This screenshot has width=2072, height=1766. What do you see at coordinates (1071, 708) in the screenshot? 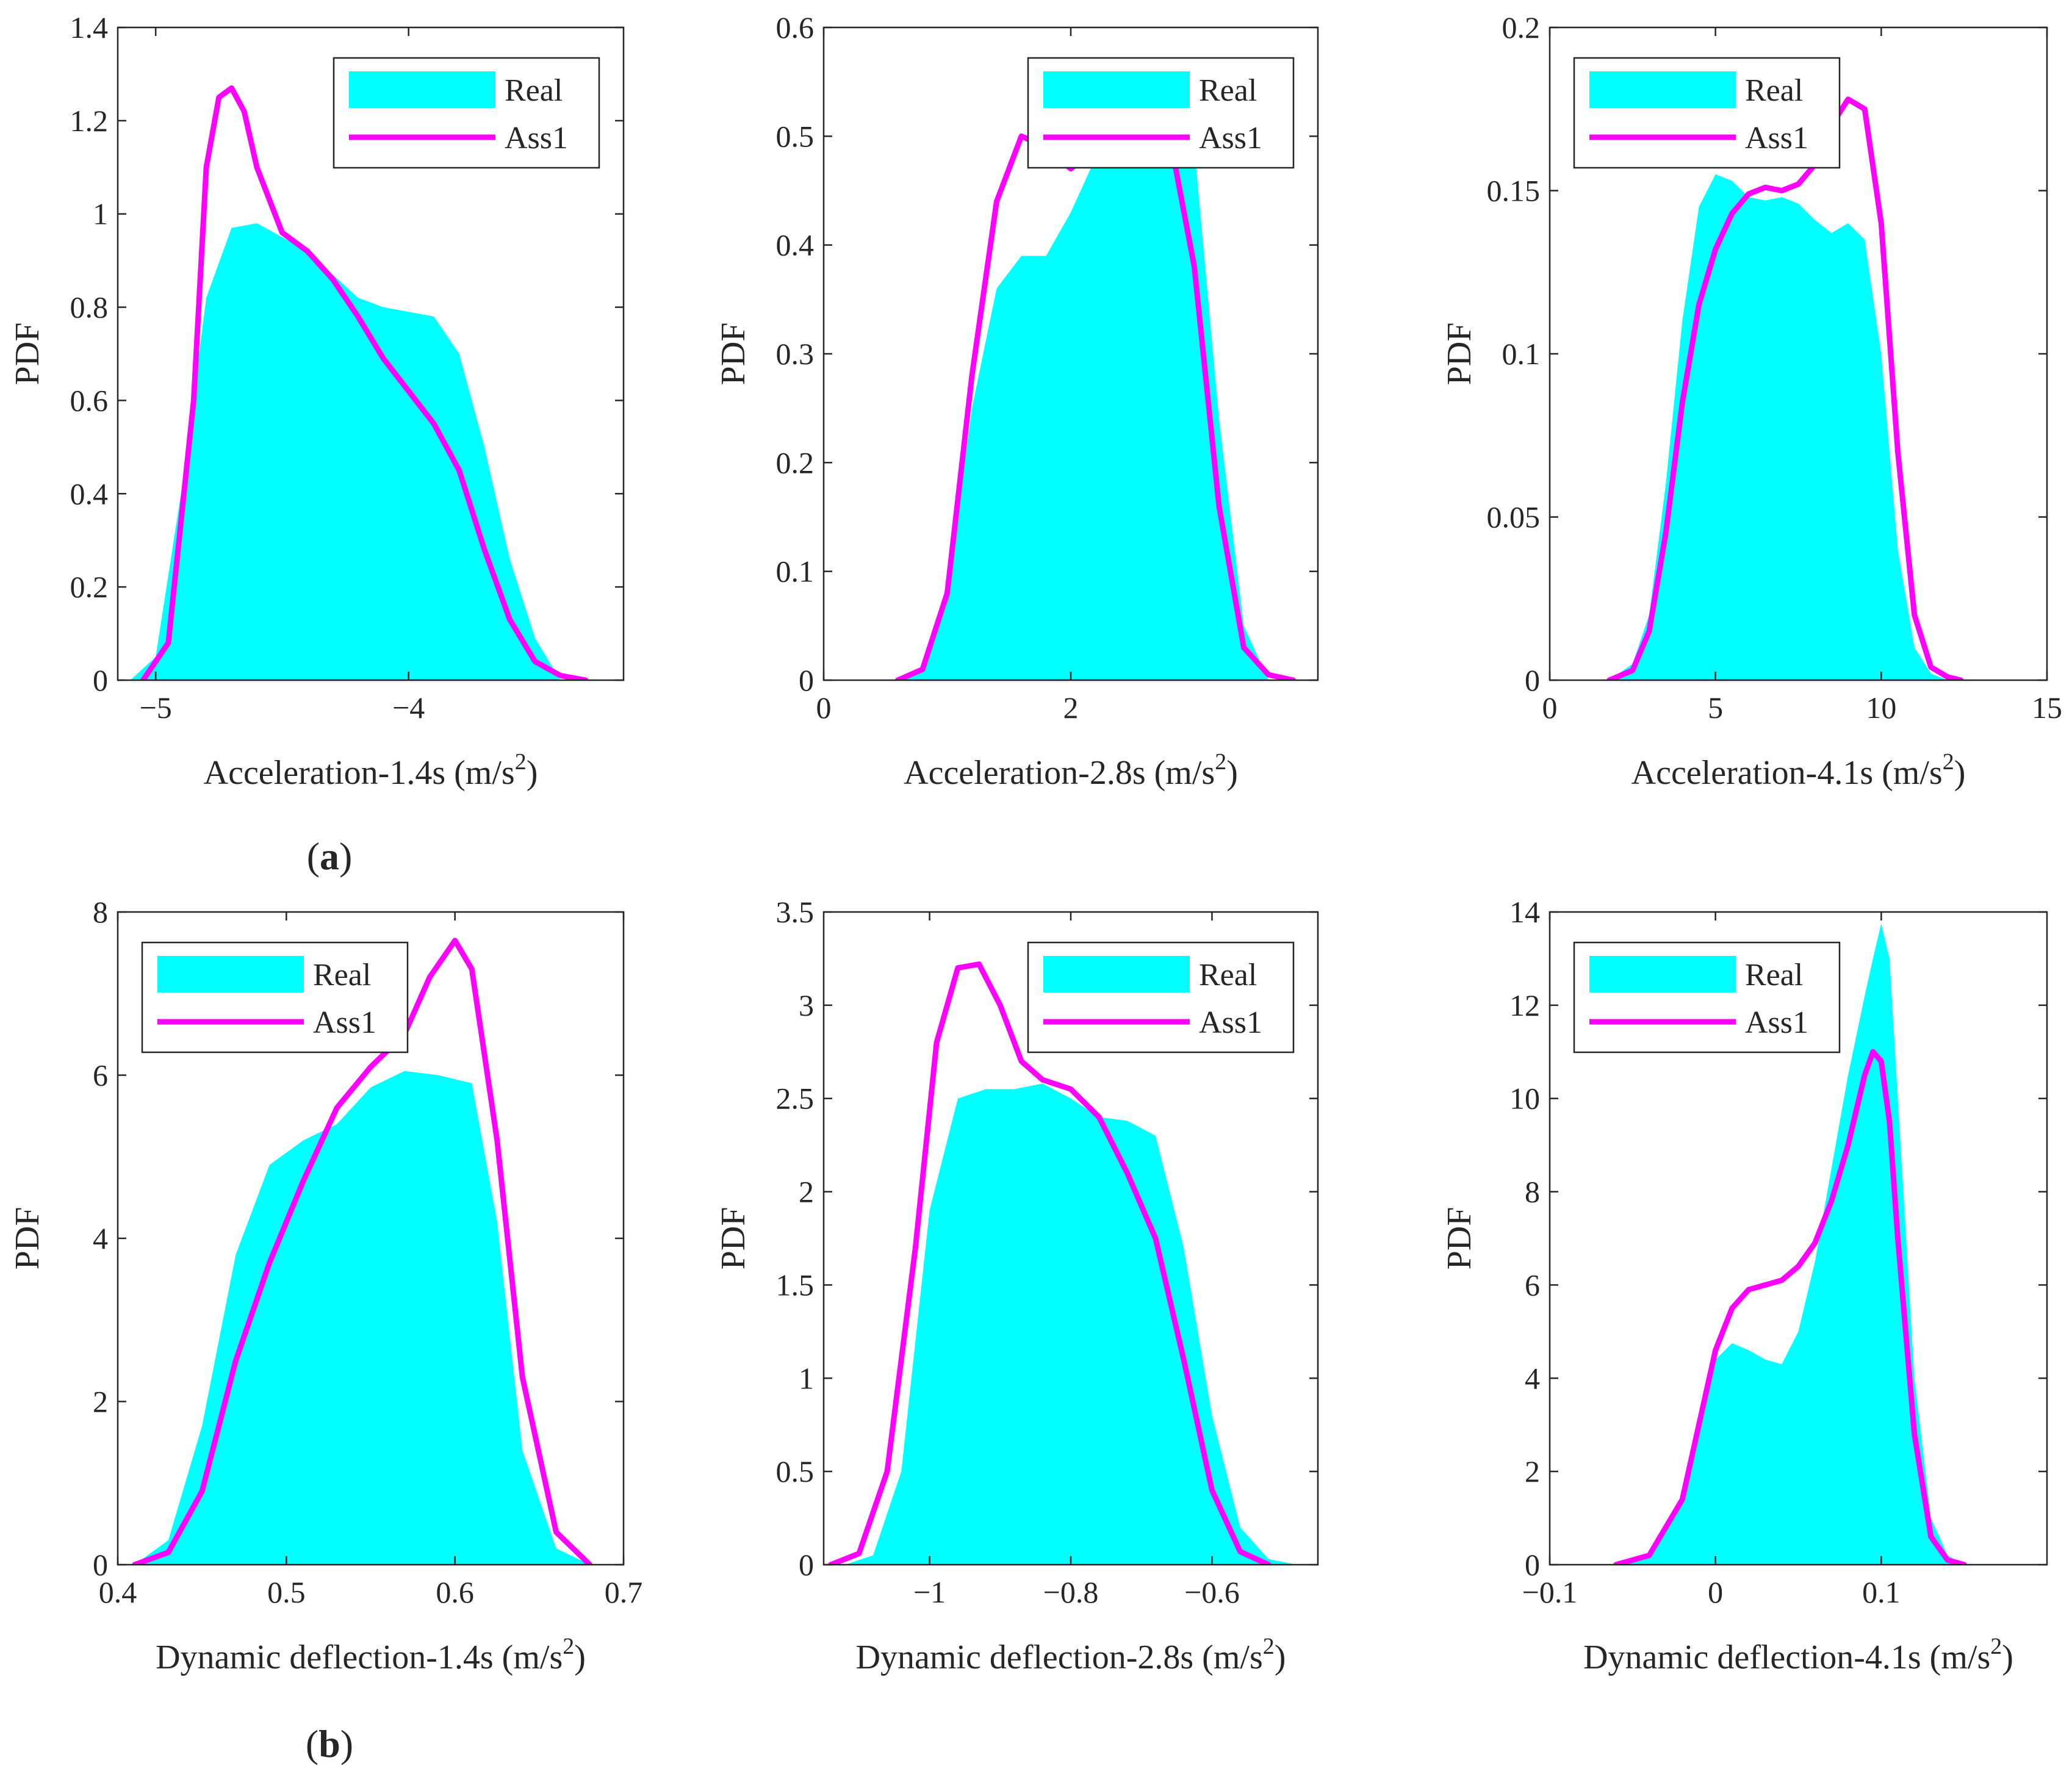
I see `x-tick-label: 2` at bounding box center [1071, 708].